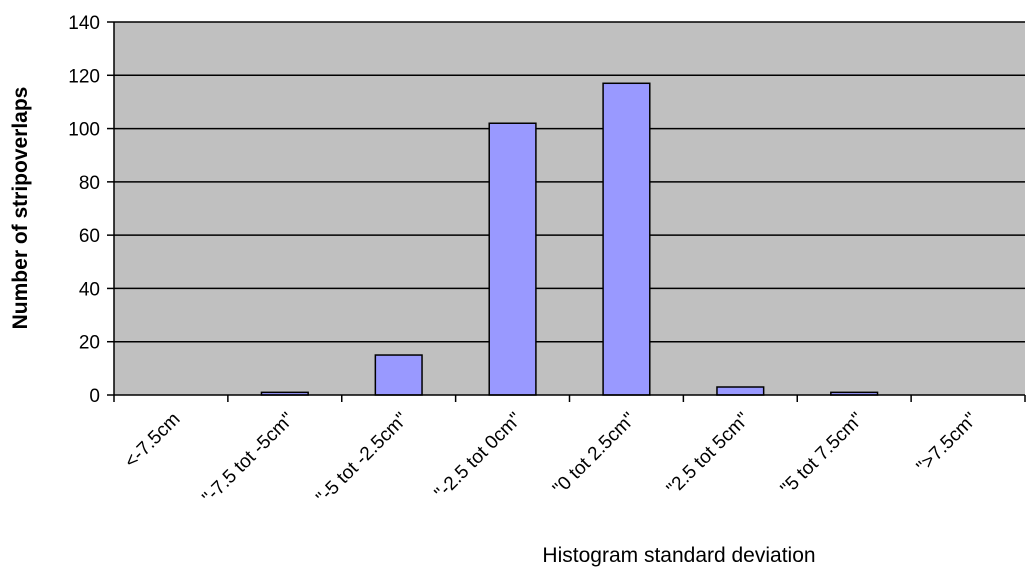 This screenshot has height=577, width=1027. Describe the element at coordinates (678, 555) in the screenshot. I see `x-axis-title: Histogram standard deviation` at that location.